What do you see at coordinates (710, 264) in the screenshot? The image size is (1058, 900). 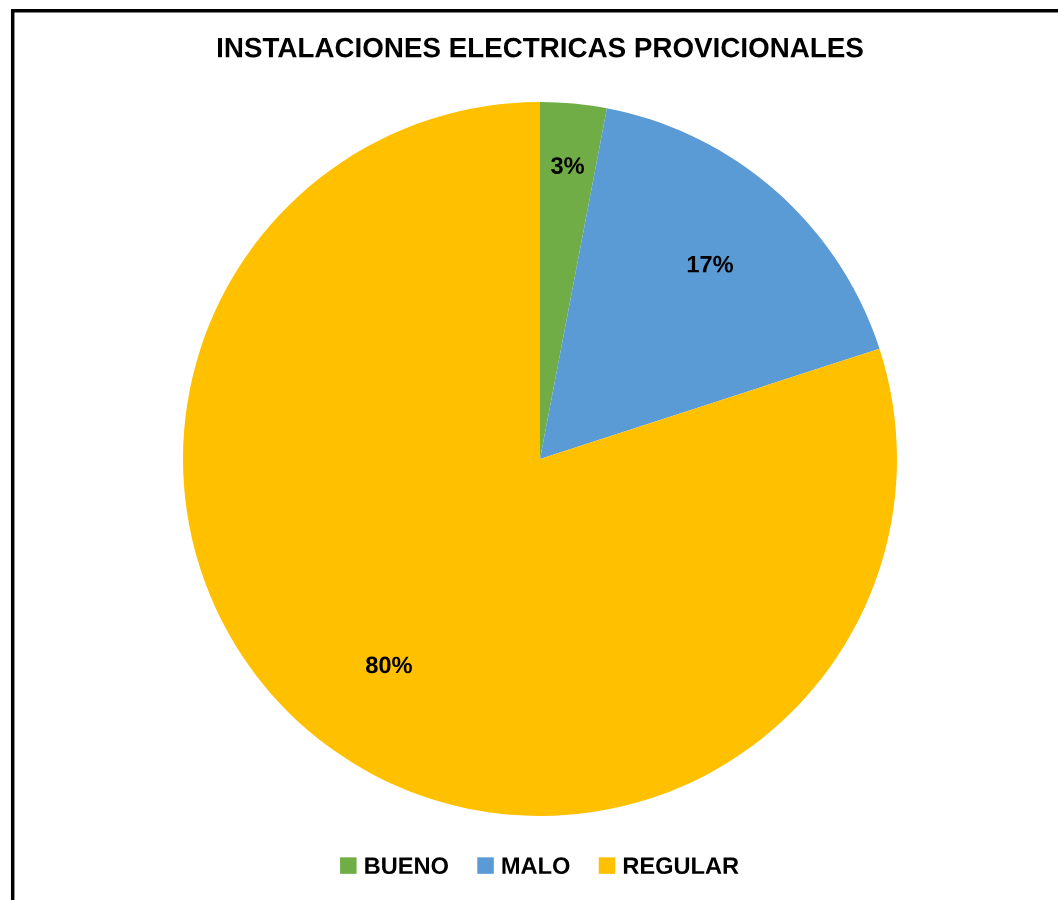 I see `data-label: 17%` at bounding box center [710, 264].